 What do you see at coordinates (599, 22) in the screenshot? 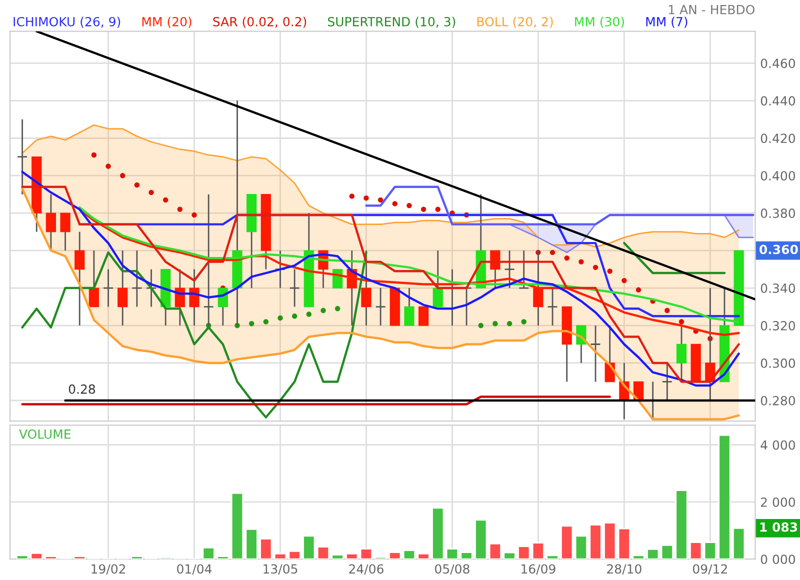
I see `text: MM (30)` at bounding box center [599, 22].